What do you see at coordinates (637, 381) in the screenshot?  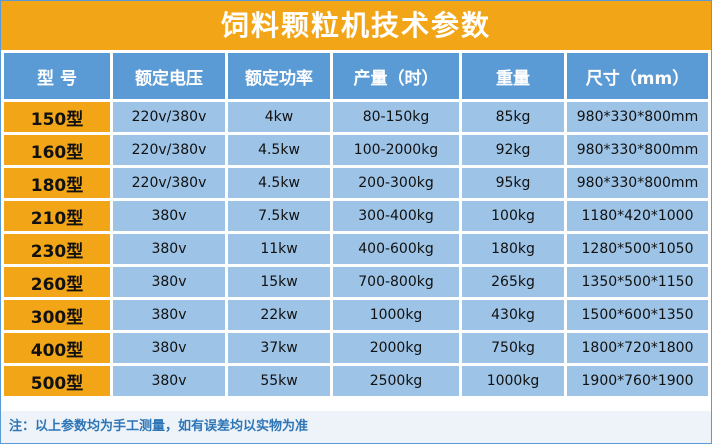 I see `table-cell: 1900*760*1900` at bounding box center [637, 381].